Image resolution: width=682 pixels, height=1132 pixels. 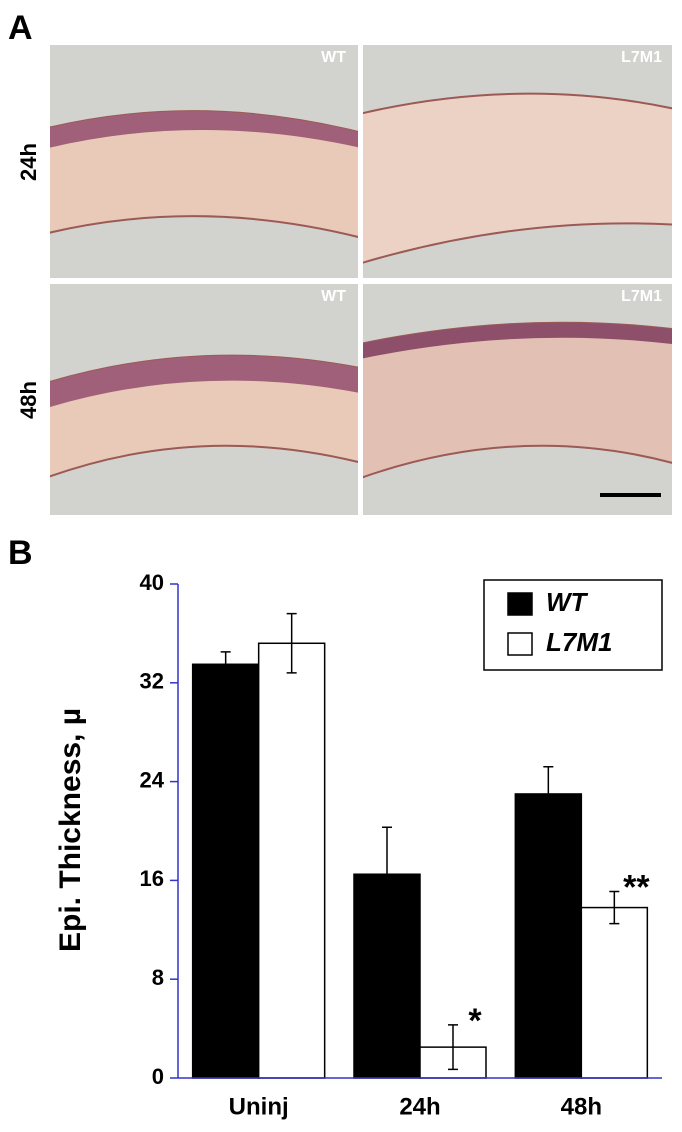 What do you see at coordinates (152, 582) in the screenshot?
I see `y-tick-label: 40` at bounding box center [152, 582].